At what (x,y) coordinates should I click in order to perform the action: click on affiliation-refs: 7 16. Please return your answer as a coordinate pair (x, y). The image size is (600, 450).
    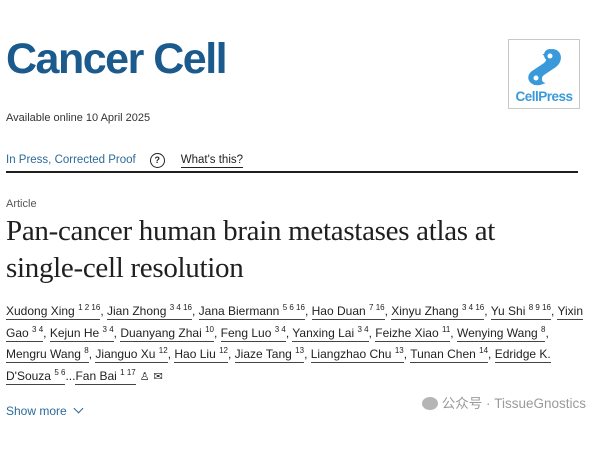
    Looking at the image, I should click on (377, 307).